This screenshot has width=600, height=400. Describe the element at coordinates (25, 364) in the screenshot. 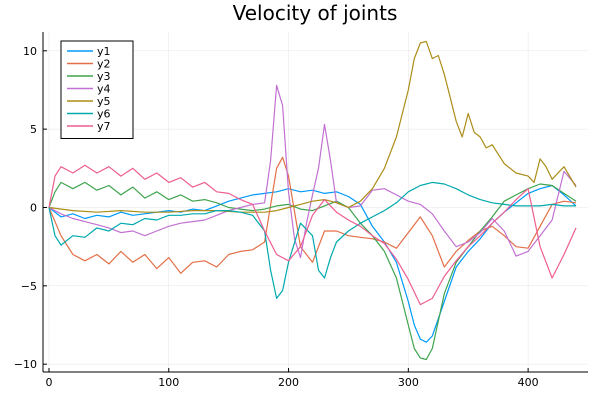

I see `y-tick-label: −10` at that location.